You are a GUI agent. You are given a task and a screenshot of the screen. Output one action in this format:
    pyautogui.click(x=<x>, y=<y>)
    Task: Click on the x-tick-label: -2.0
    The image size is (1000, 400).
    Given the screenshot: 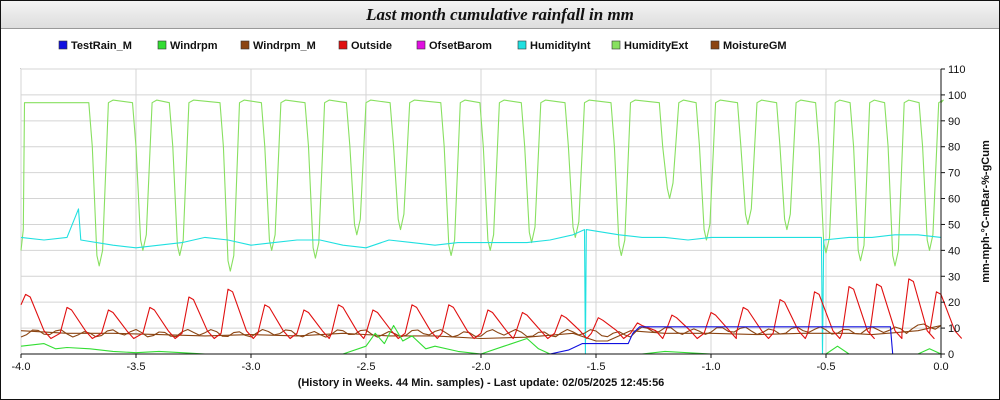 What is the action you would take?
    pyautogui.click(x=481, y=367)
    